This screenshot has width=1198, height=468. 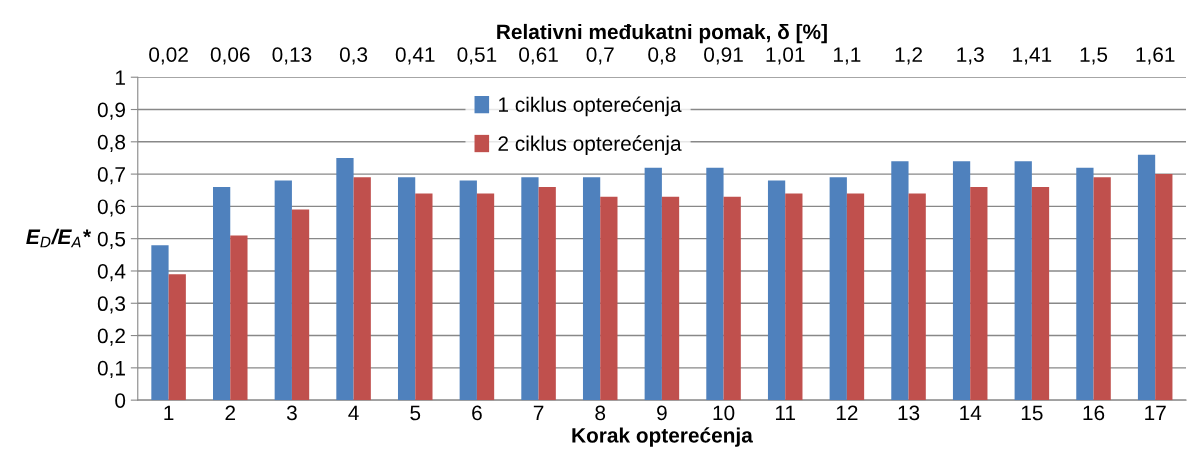 I want to click on x-tick-label: 9, so click(x=662, y=413).